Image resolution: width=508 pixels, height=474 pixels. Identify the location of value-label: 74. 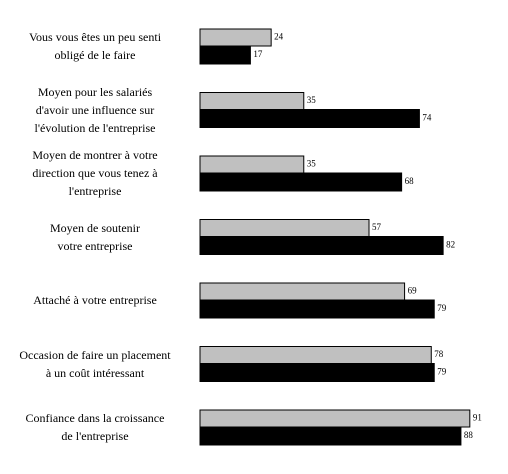
(427, 118).